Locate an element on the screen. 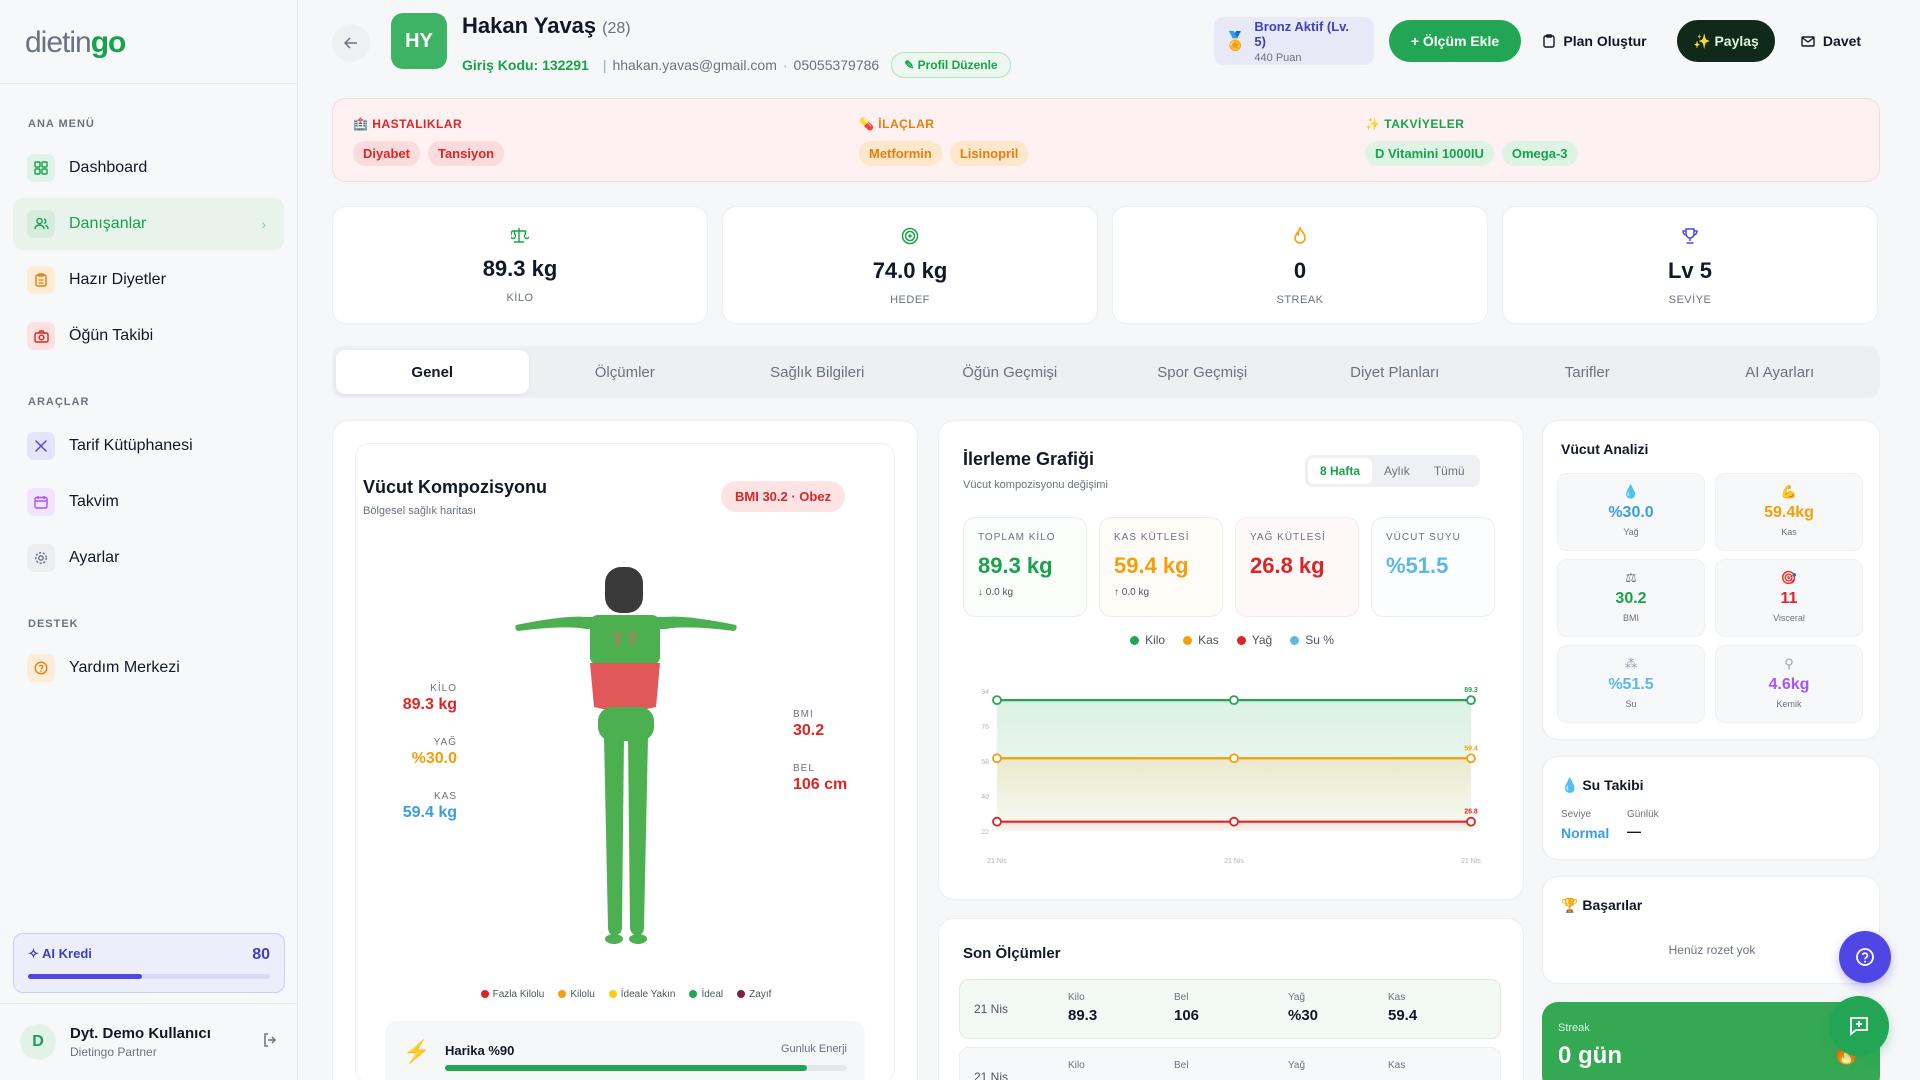 The image size is (1920, 1080). scale-icon is located at coordinates (520, 237).